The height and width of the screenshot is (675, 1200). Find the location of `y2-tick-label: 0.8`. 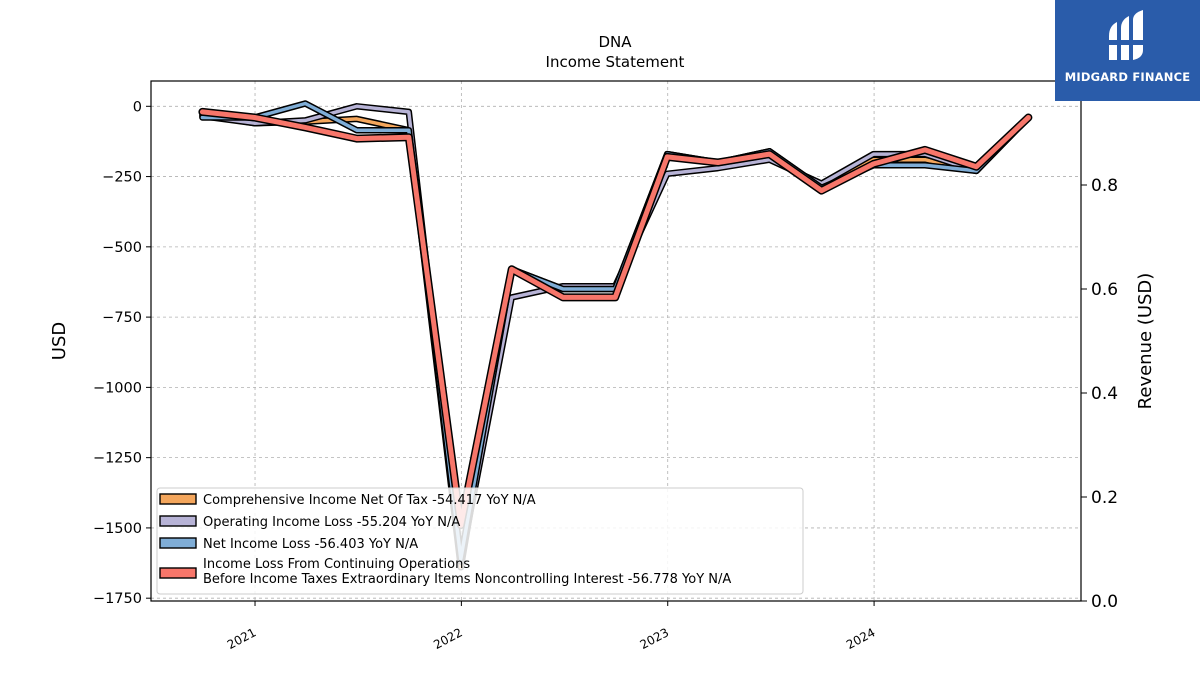

y2-tick-label: 0.8 is located at coordinates (1104, 186).